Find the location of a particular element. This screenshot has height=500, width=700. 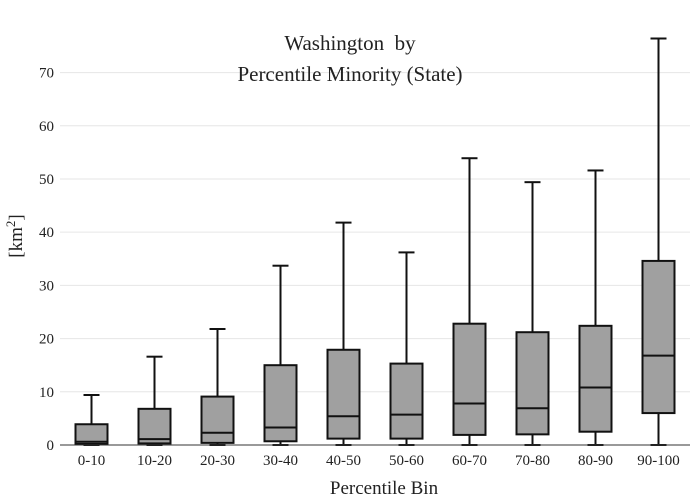

y-tick-label-0: 0 is located at coordinates (51, 446).